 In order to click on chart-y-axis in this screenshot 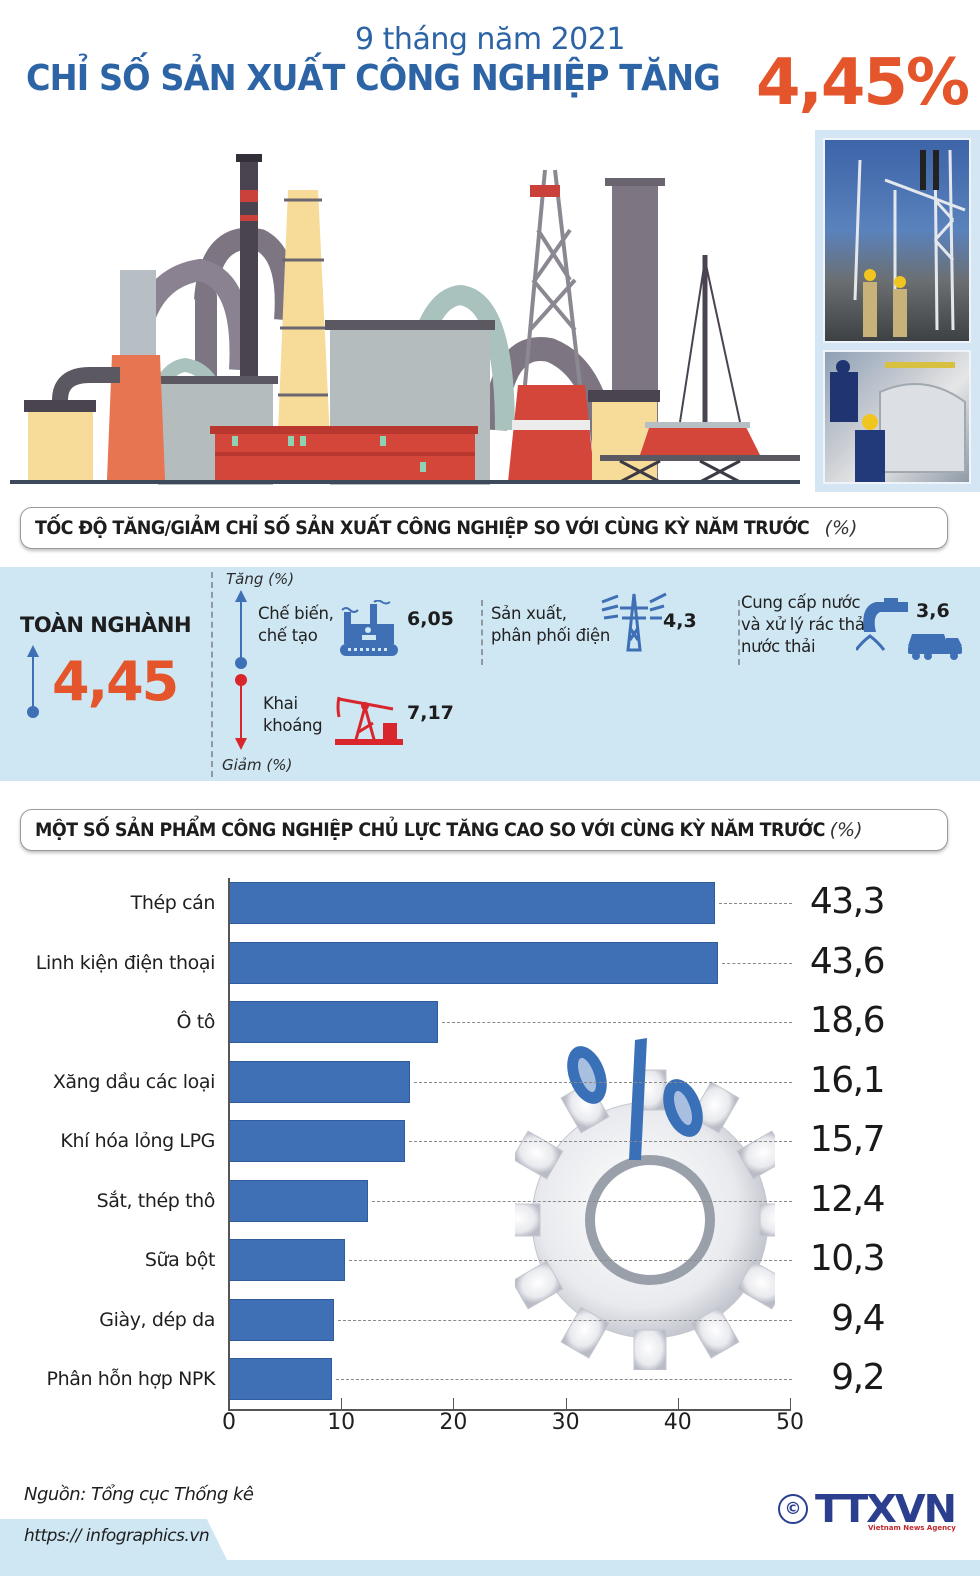, I will do `click(229, 1144)`.